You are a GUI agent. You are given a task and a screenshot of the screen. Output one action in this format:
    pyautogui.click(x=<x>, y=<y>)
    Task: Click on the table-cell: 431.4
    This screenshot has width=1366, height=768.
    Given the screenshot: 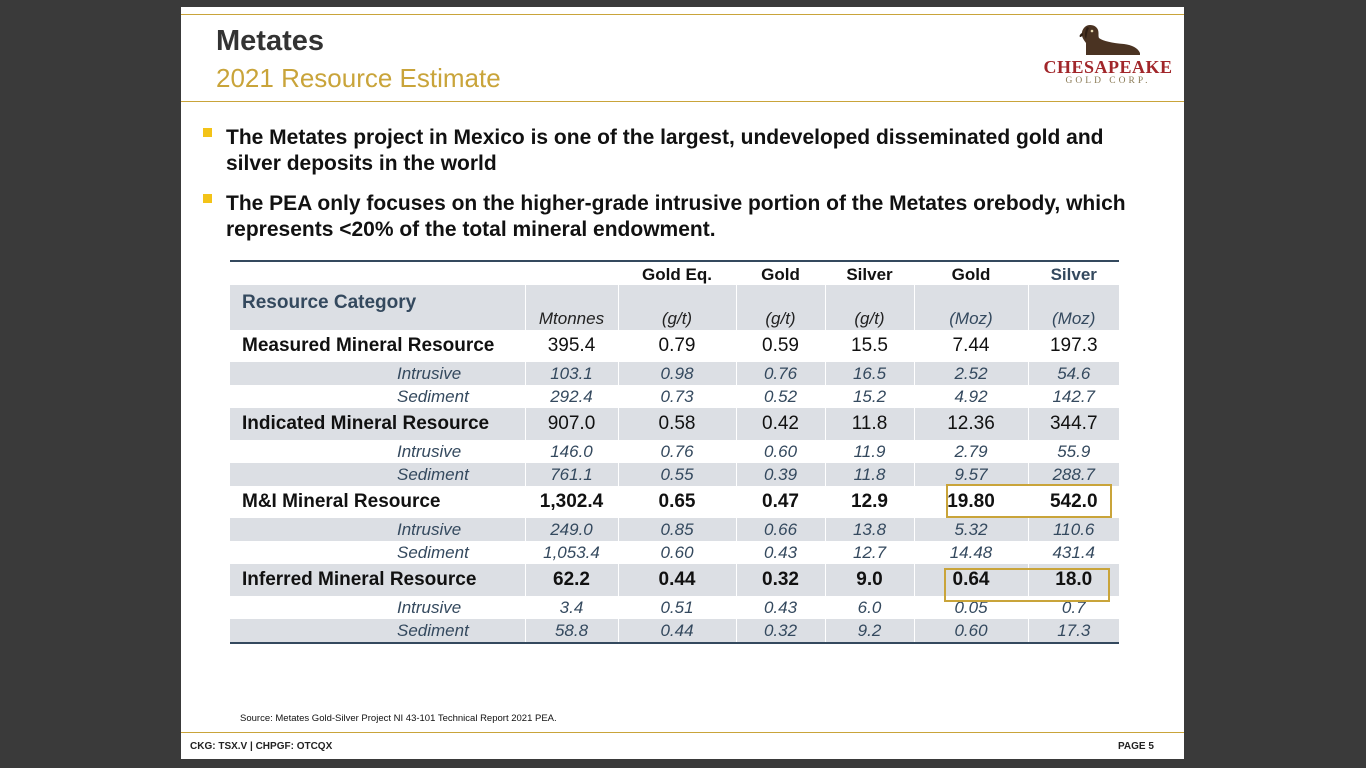 What is the action you would take?
    pyautogui.click(x=1073, y=552)
    